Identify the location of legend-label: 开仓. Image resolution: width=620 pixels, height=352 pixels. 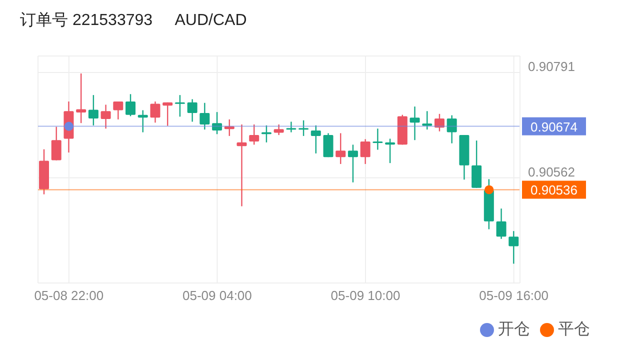
(514, 329).